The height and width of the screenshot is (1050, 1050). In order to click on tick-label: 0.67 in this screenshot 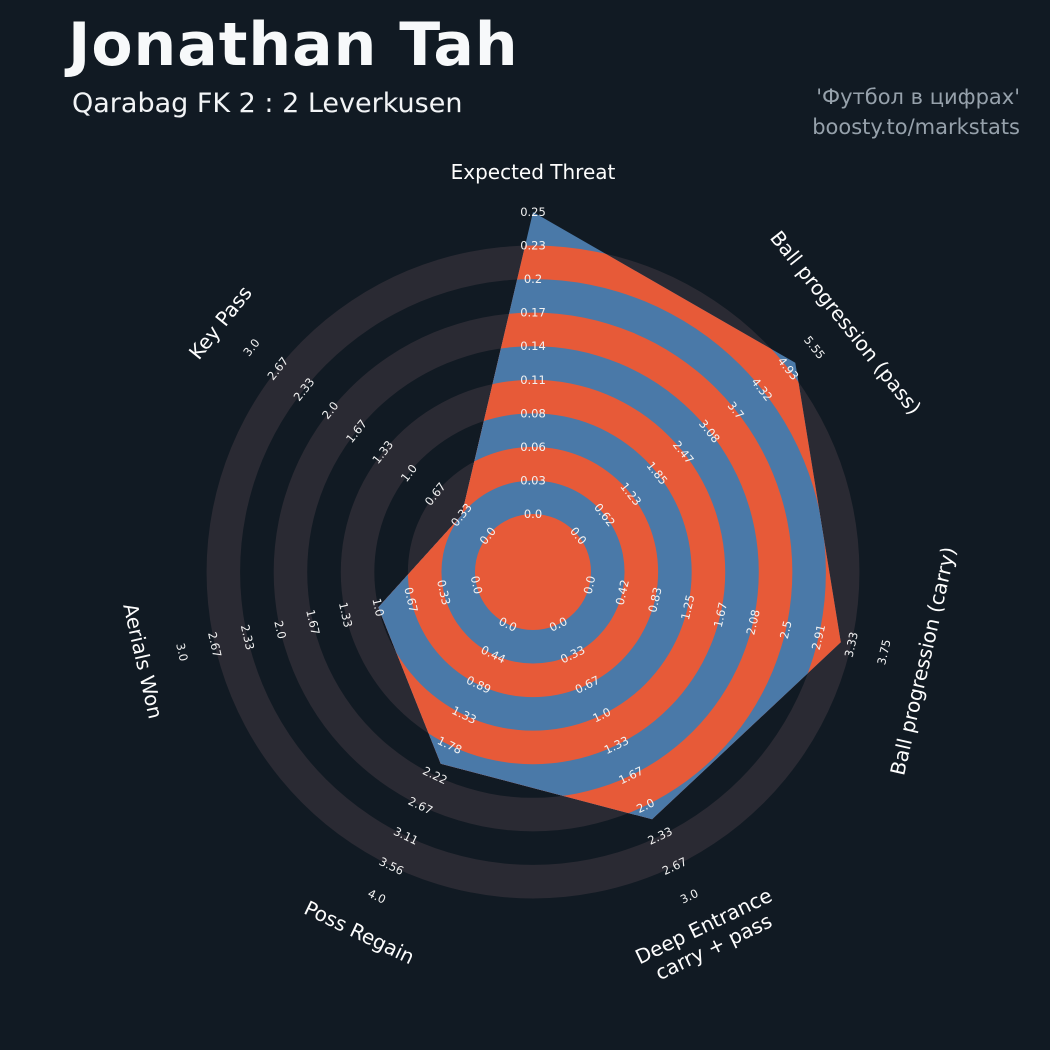, I will do `click(410, 600)`.